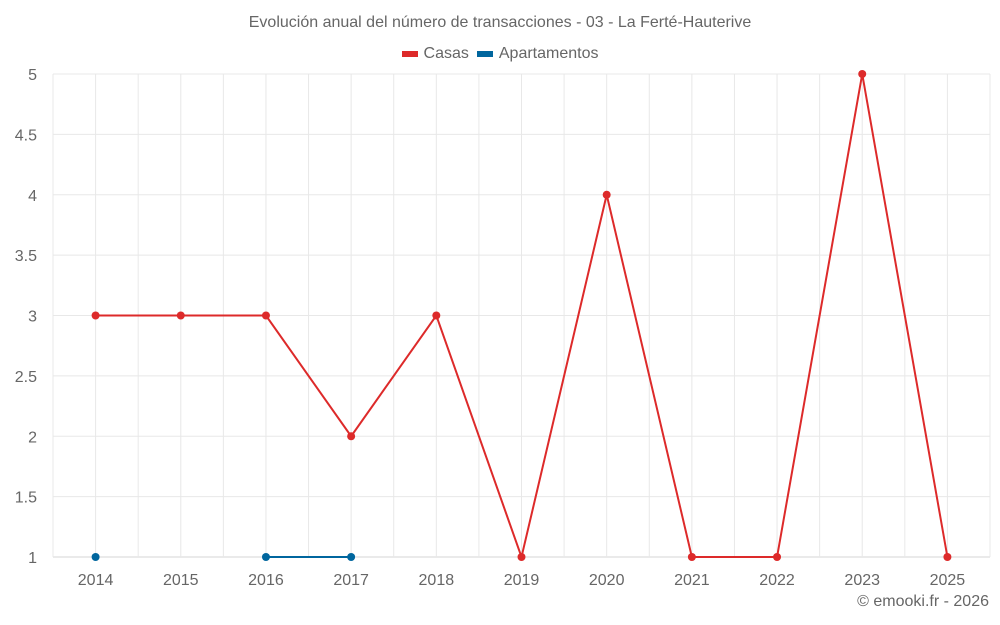  What do you see at coordinates (96, 580) in the screenshot?
I see `x-tick-label: 2014` at bounding box center [96, 580].